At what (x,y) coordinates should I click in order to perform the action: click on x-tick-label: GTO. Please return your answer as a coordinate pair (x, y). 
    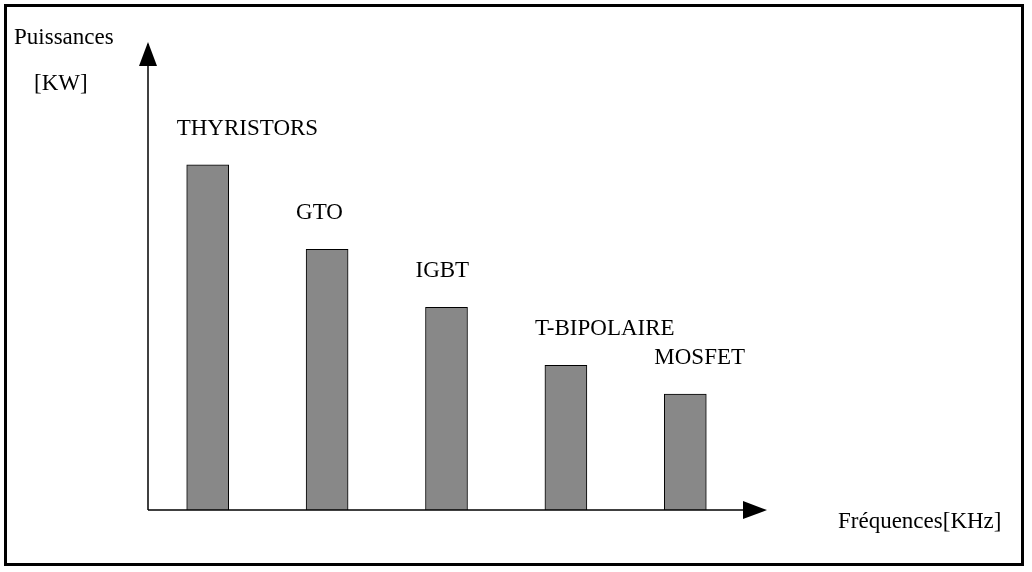
    Looking at the image, I should click on (319, 212).